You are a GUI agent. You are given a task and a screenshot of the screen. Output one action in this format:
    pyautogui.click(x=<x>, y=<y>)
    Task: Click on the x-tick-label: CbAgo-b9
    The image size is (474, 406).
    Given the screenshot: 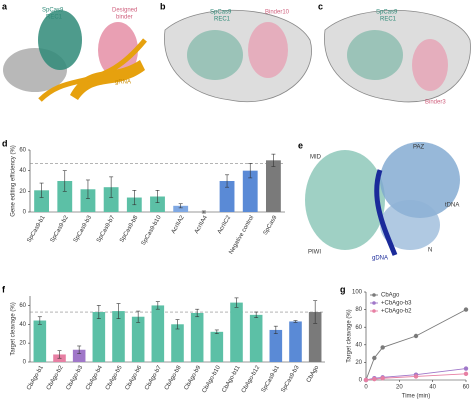 What is the action you would take?
    pyautogui.click(x=193, y=377)
    